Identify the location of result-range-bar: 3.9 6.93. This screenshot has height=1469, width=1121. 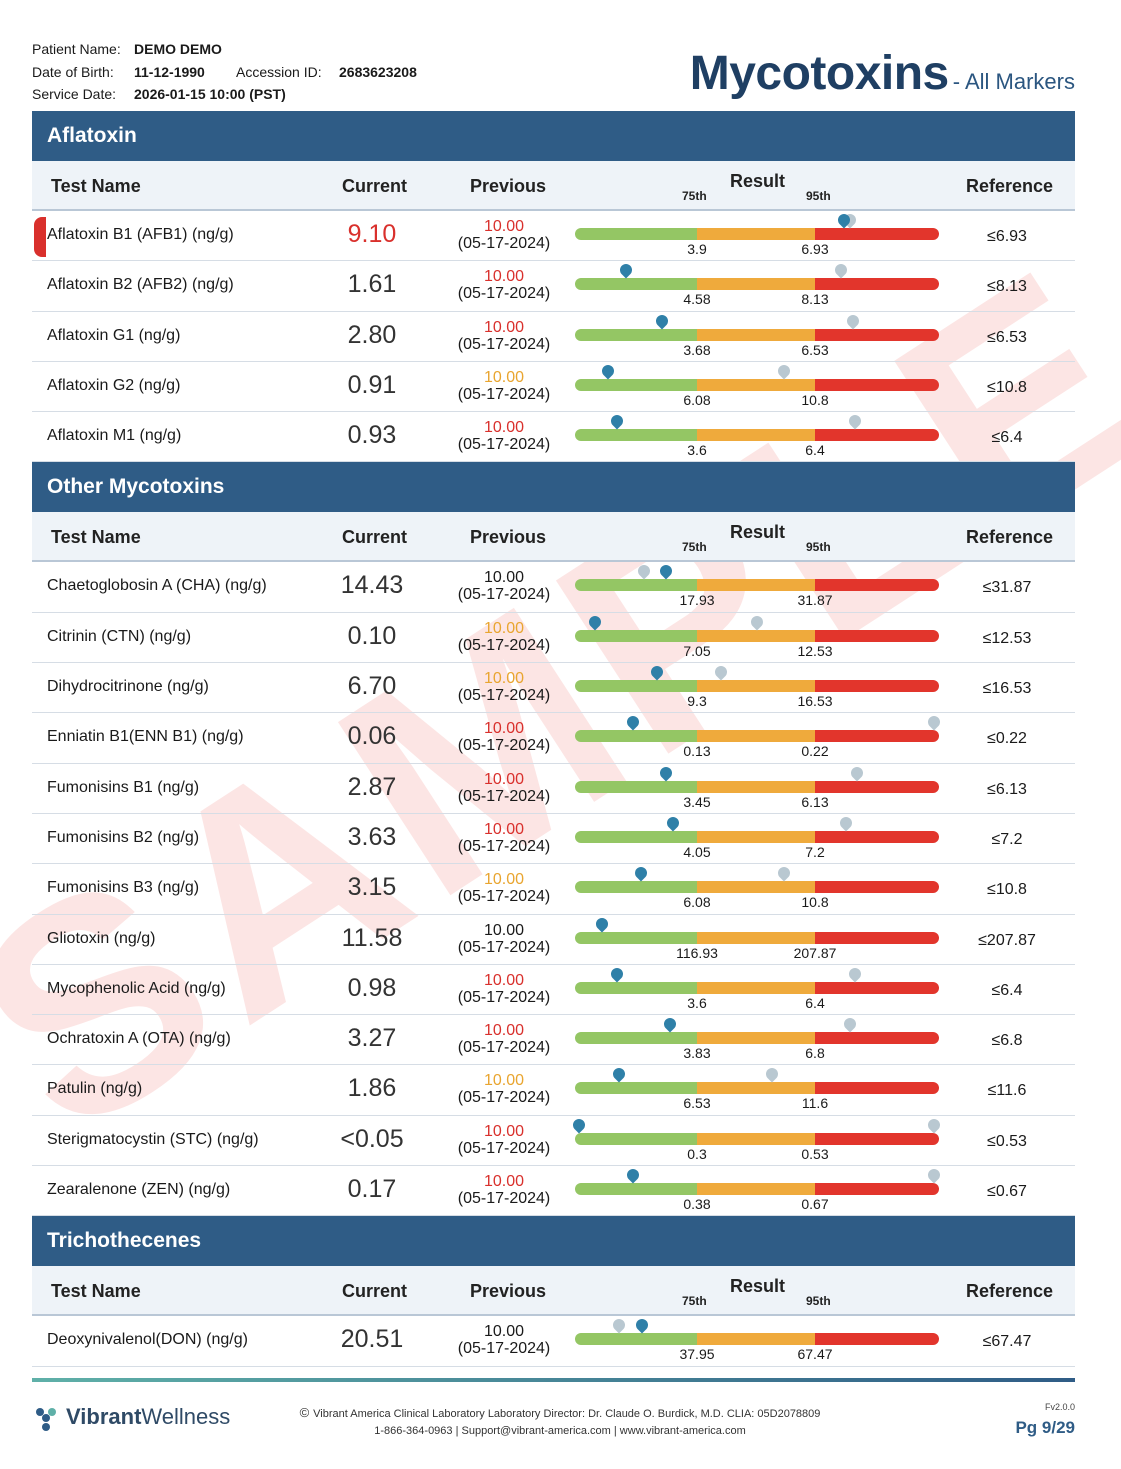
(757, 234).